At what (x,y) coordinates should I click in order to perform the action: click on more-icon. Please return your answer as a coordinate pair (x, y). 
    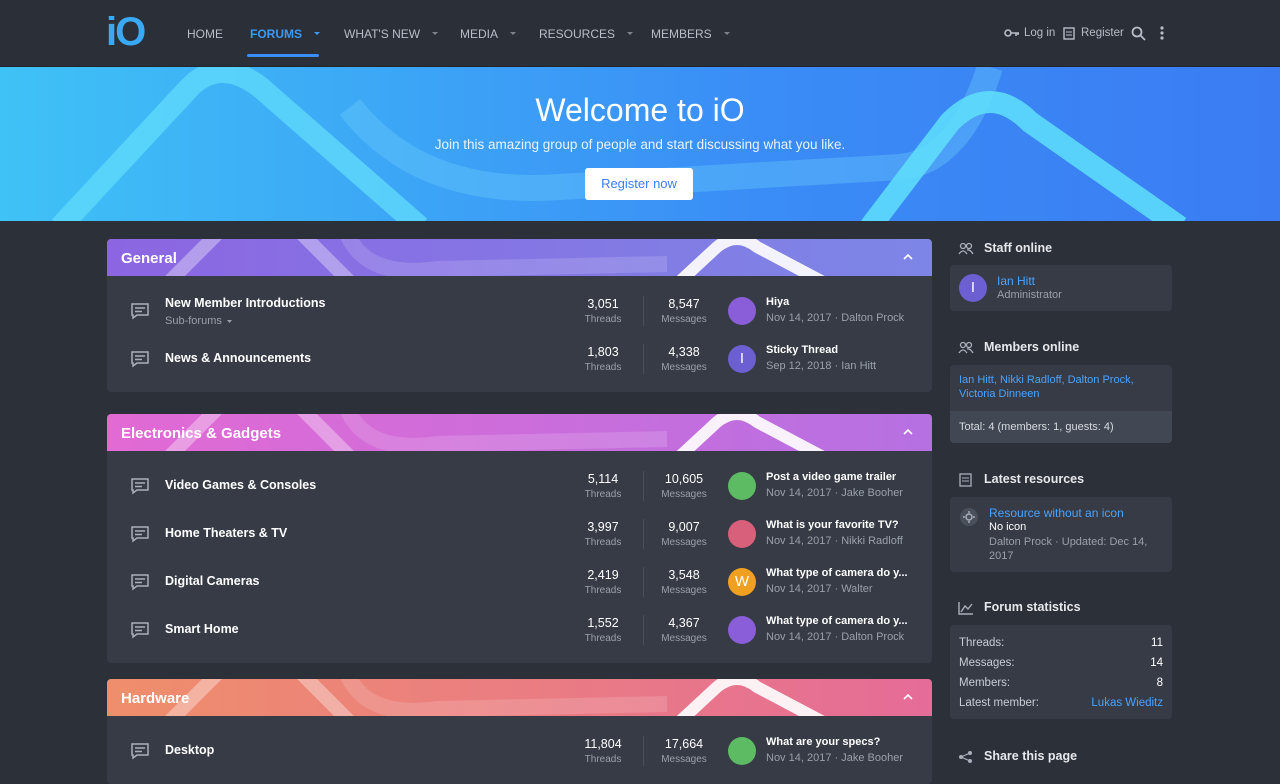
    Looking at the image, I should click on (1162, 34).